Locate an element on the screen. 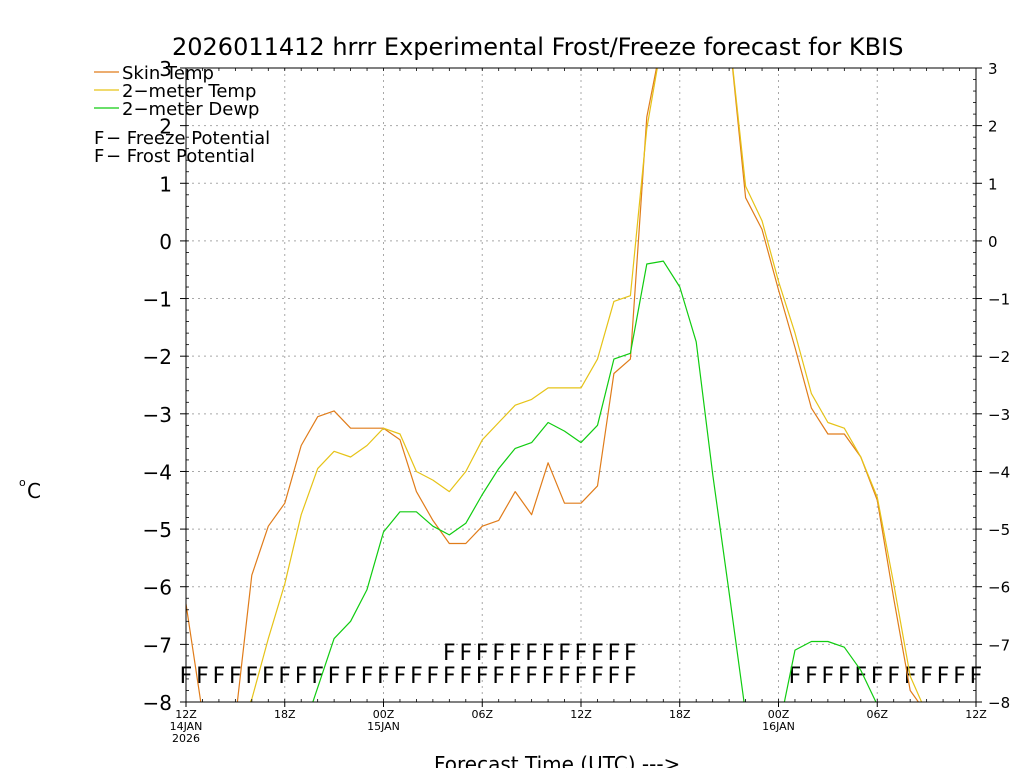 This screenshot has height=768, width=1024. legend-flag-letter: F is located at coordinates (99, 138).